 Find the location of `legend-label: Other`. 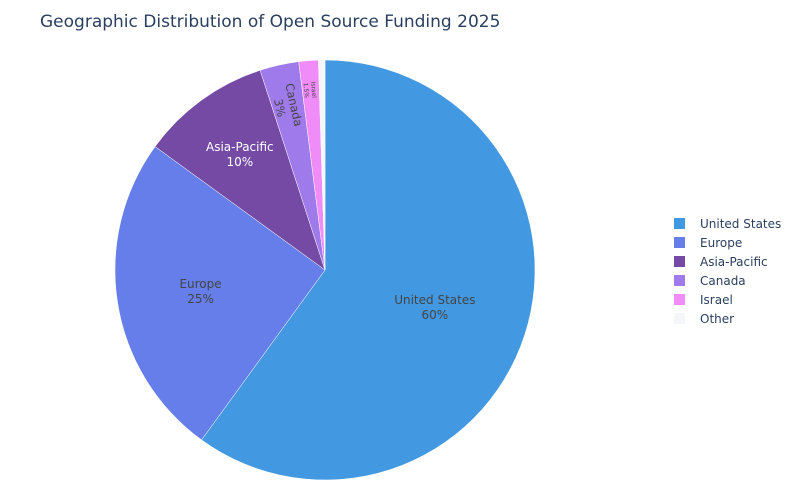

legend-label: Other is located at coordinates (717, 318).